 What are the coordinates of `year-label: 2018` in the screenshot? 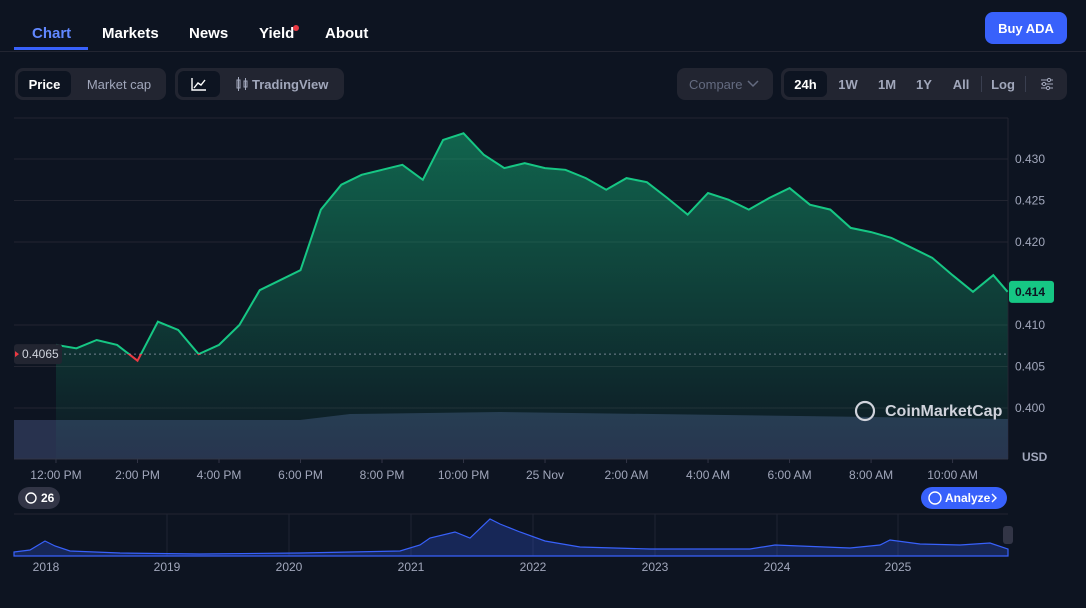 It's located at (46, 567).